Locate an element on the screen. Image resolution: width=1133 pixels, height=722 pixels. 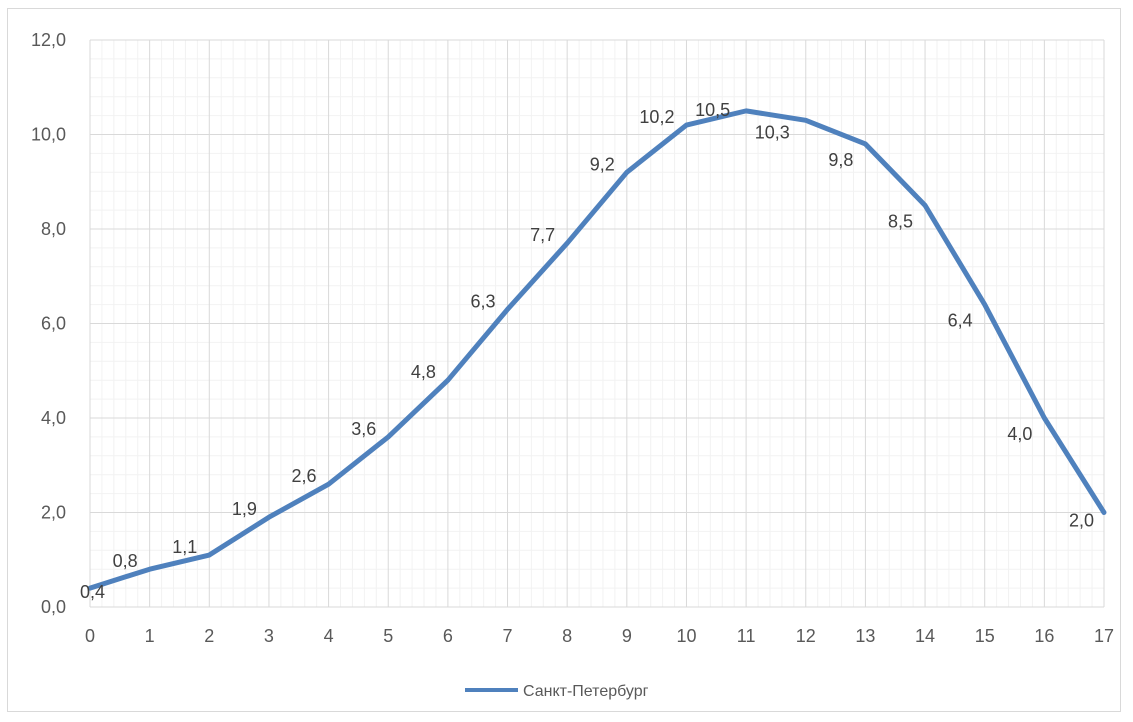
legend-label: Санкт-Петербург is located at coordinates (586, 691).